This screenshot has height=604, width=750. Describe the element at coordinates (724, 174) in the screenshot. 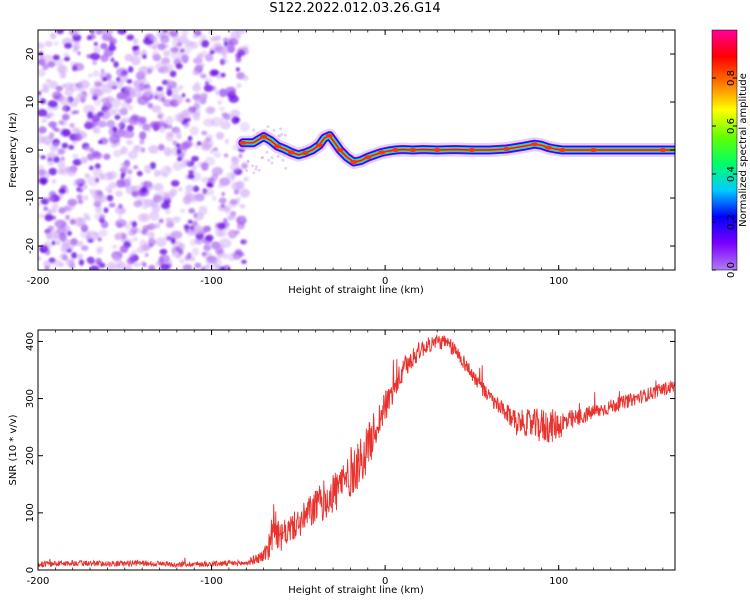

I see `colorbar-ticks: 0.0 0.2 0.4 0.6 0.8` at that location.